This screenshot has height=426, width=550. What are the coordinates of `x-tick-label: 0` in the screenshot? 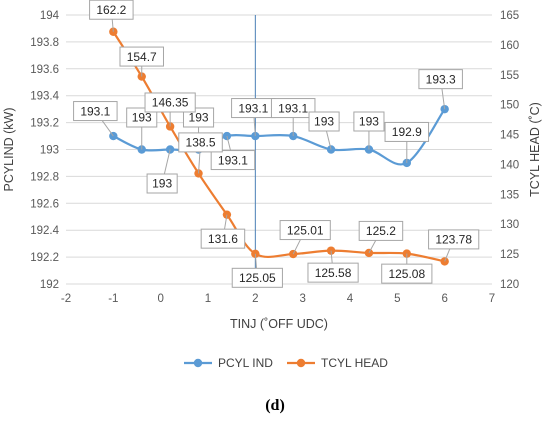 It's located at (160, 299).